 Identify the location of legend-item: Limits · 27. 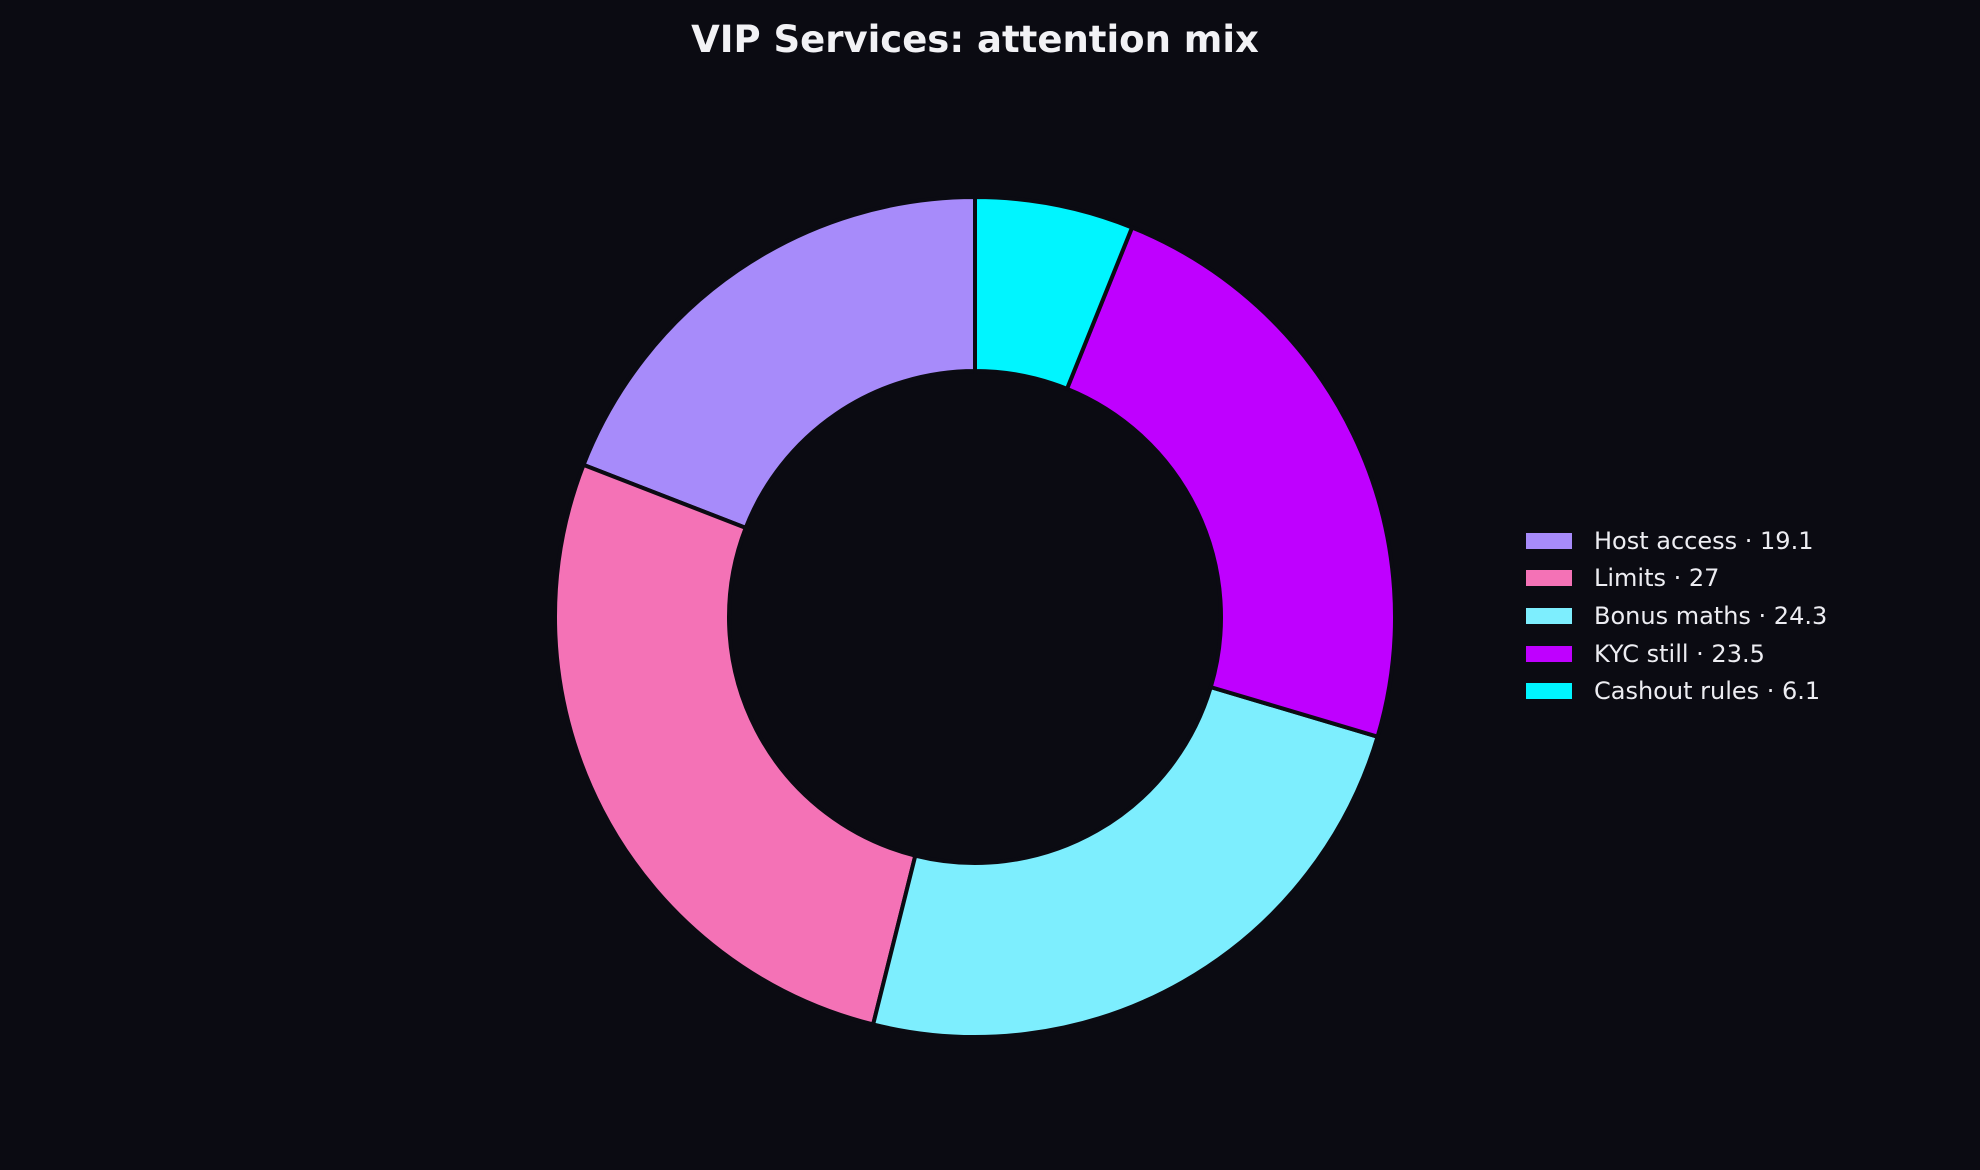
(1736, 579).